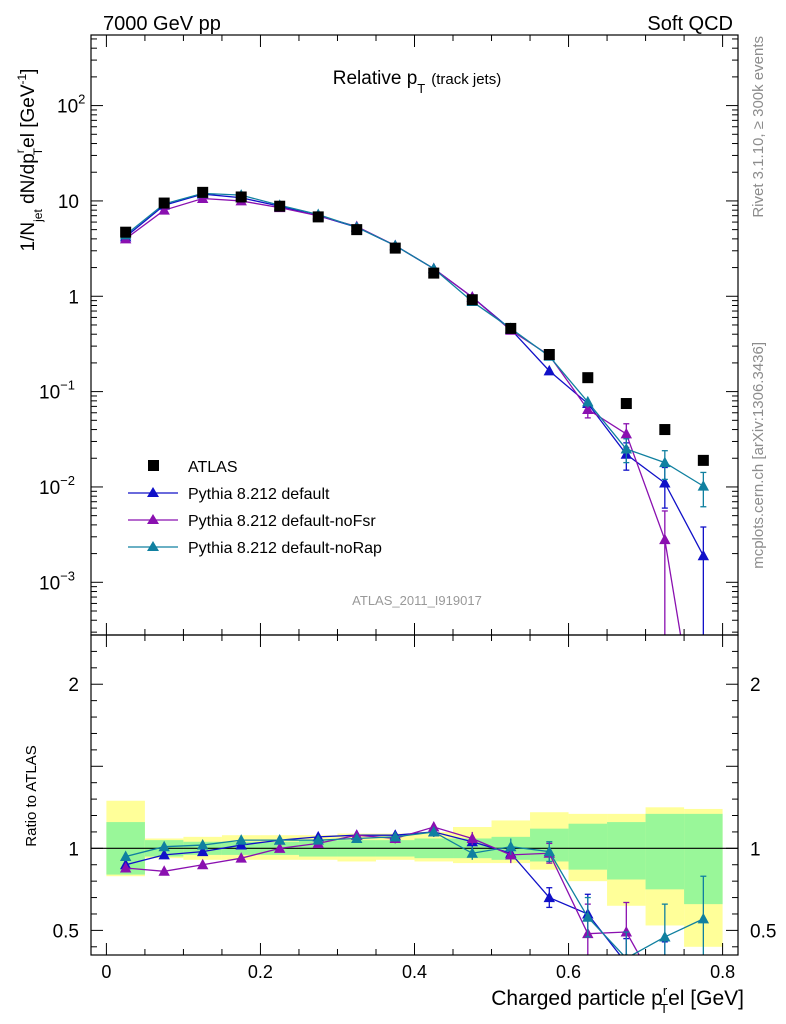 The image size is (786, 1024). What do you see at coordinates (31, 795) in the screenshot?
I see `ratio-y-axis-label: Ratio to ATLAS` at bounding box center [31, 795].